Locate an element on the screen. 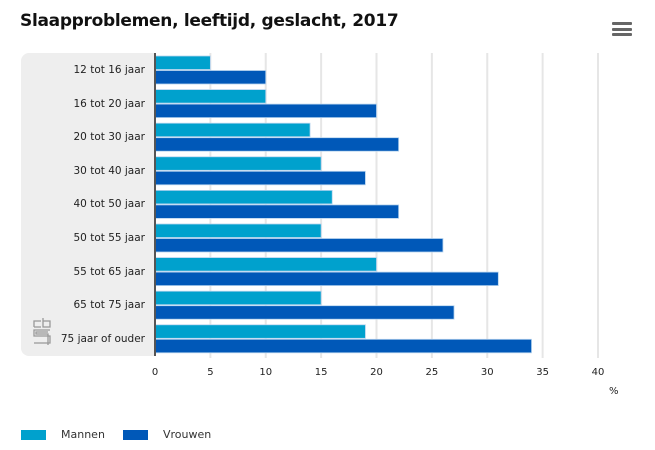 This screenshot has height=450, width=655. category-label: 55 tot 65 jaar is located at coordinates (109, 271).